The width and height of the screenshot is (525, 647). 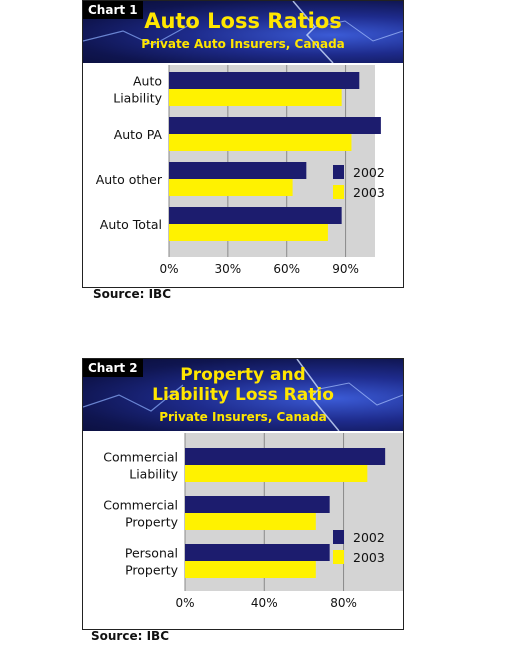 What do you see at coordinates (228, 269) in the screenshot?
I see `chart-1-tick-label: 30%` at bounding box center [228, 269].